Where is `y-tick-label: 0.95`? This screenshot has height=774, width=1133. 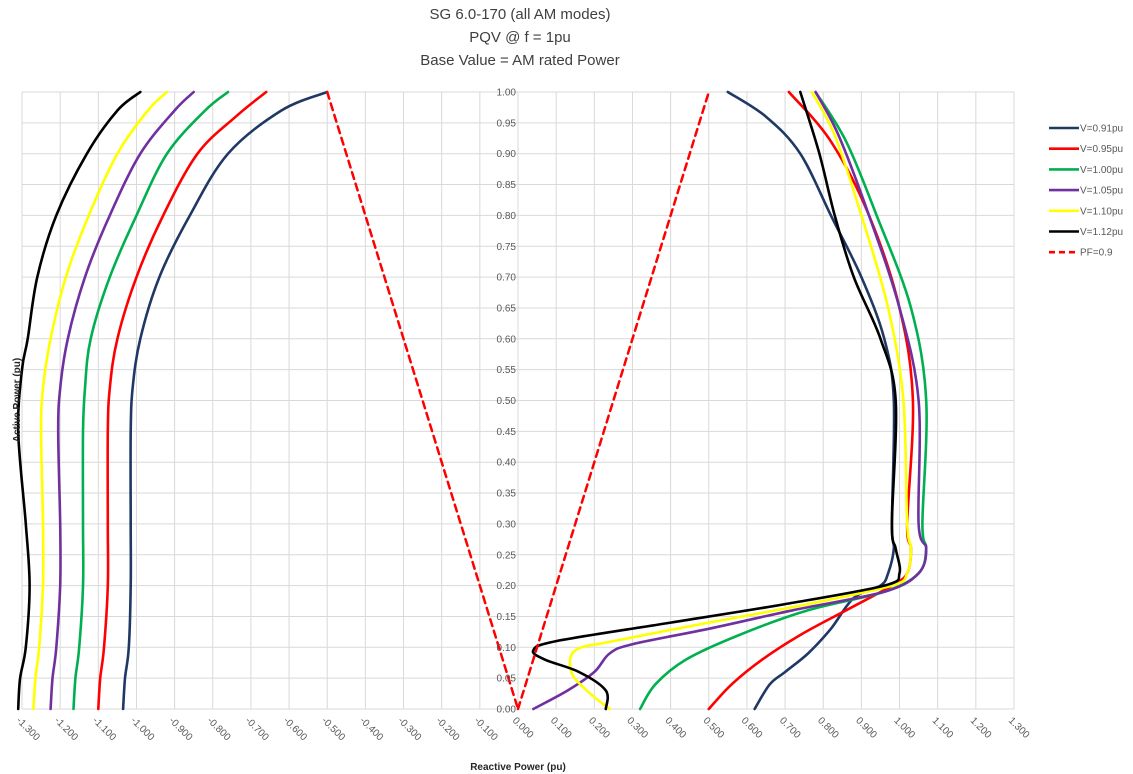 y-tick-label: 0.95 is located at coordinates (507, 123).